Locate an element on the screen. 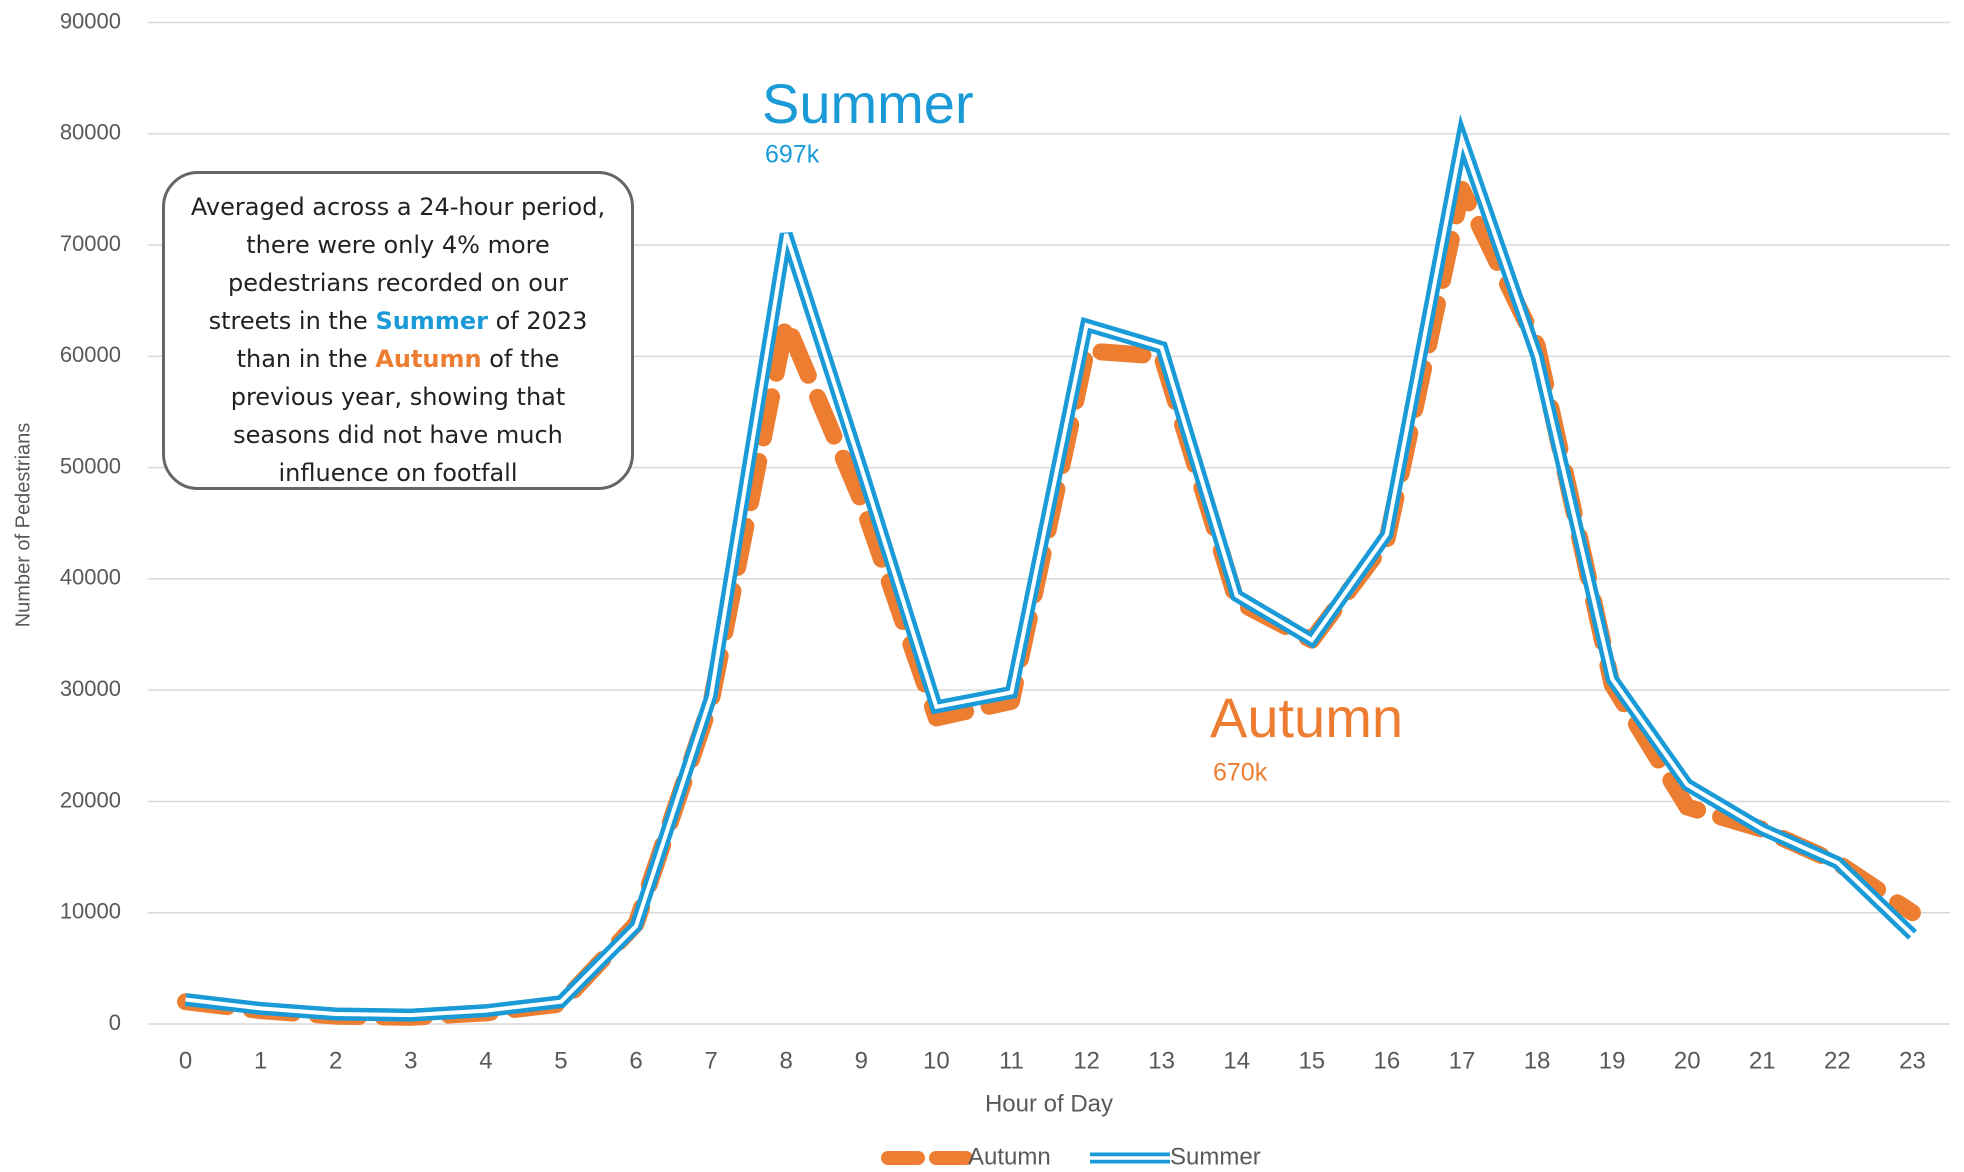 Image resolution: width=1964 pixels, height=1172 pixels. note-text: Summer is located at coordinates (431, 321).